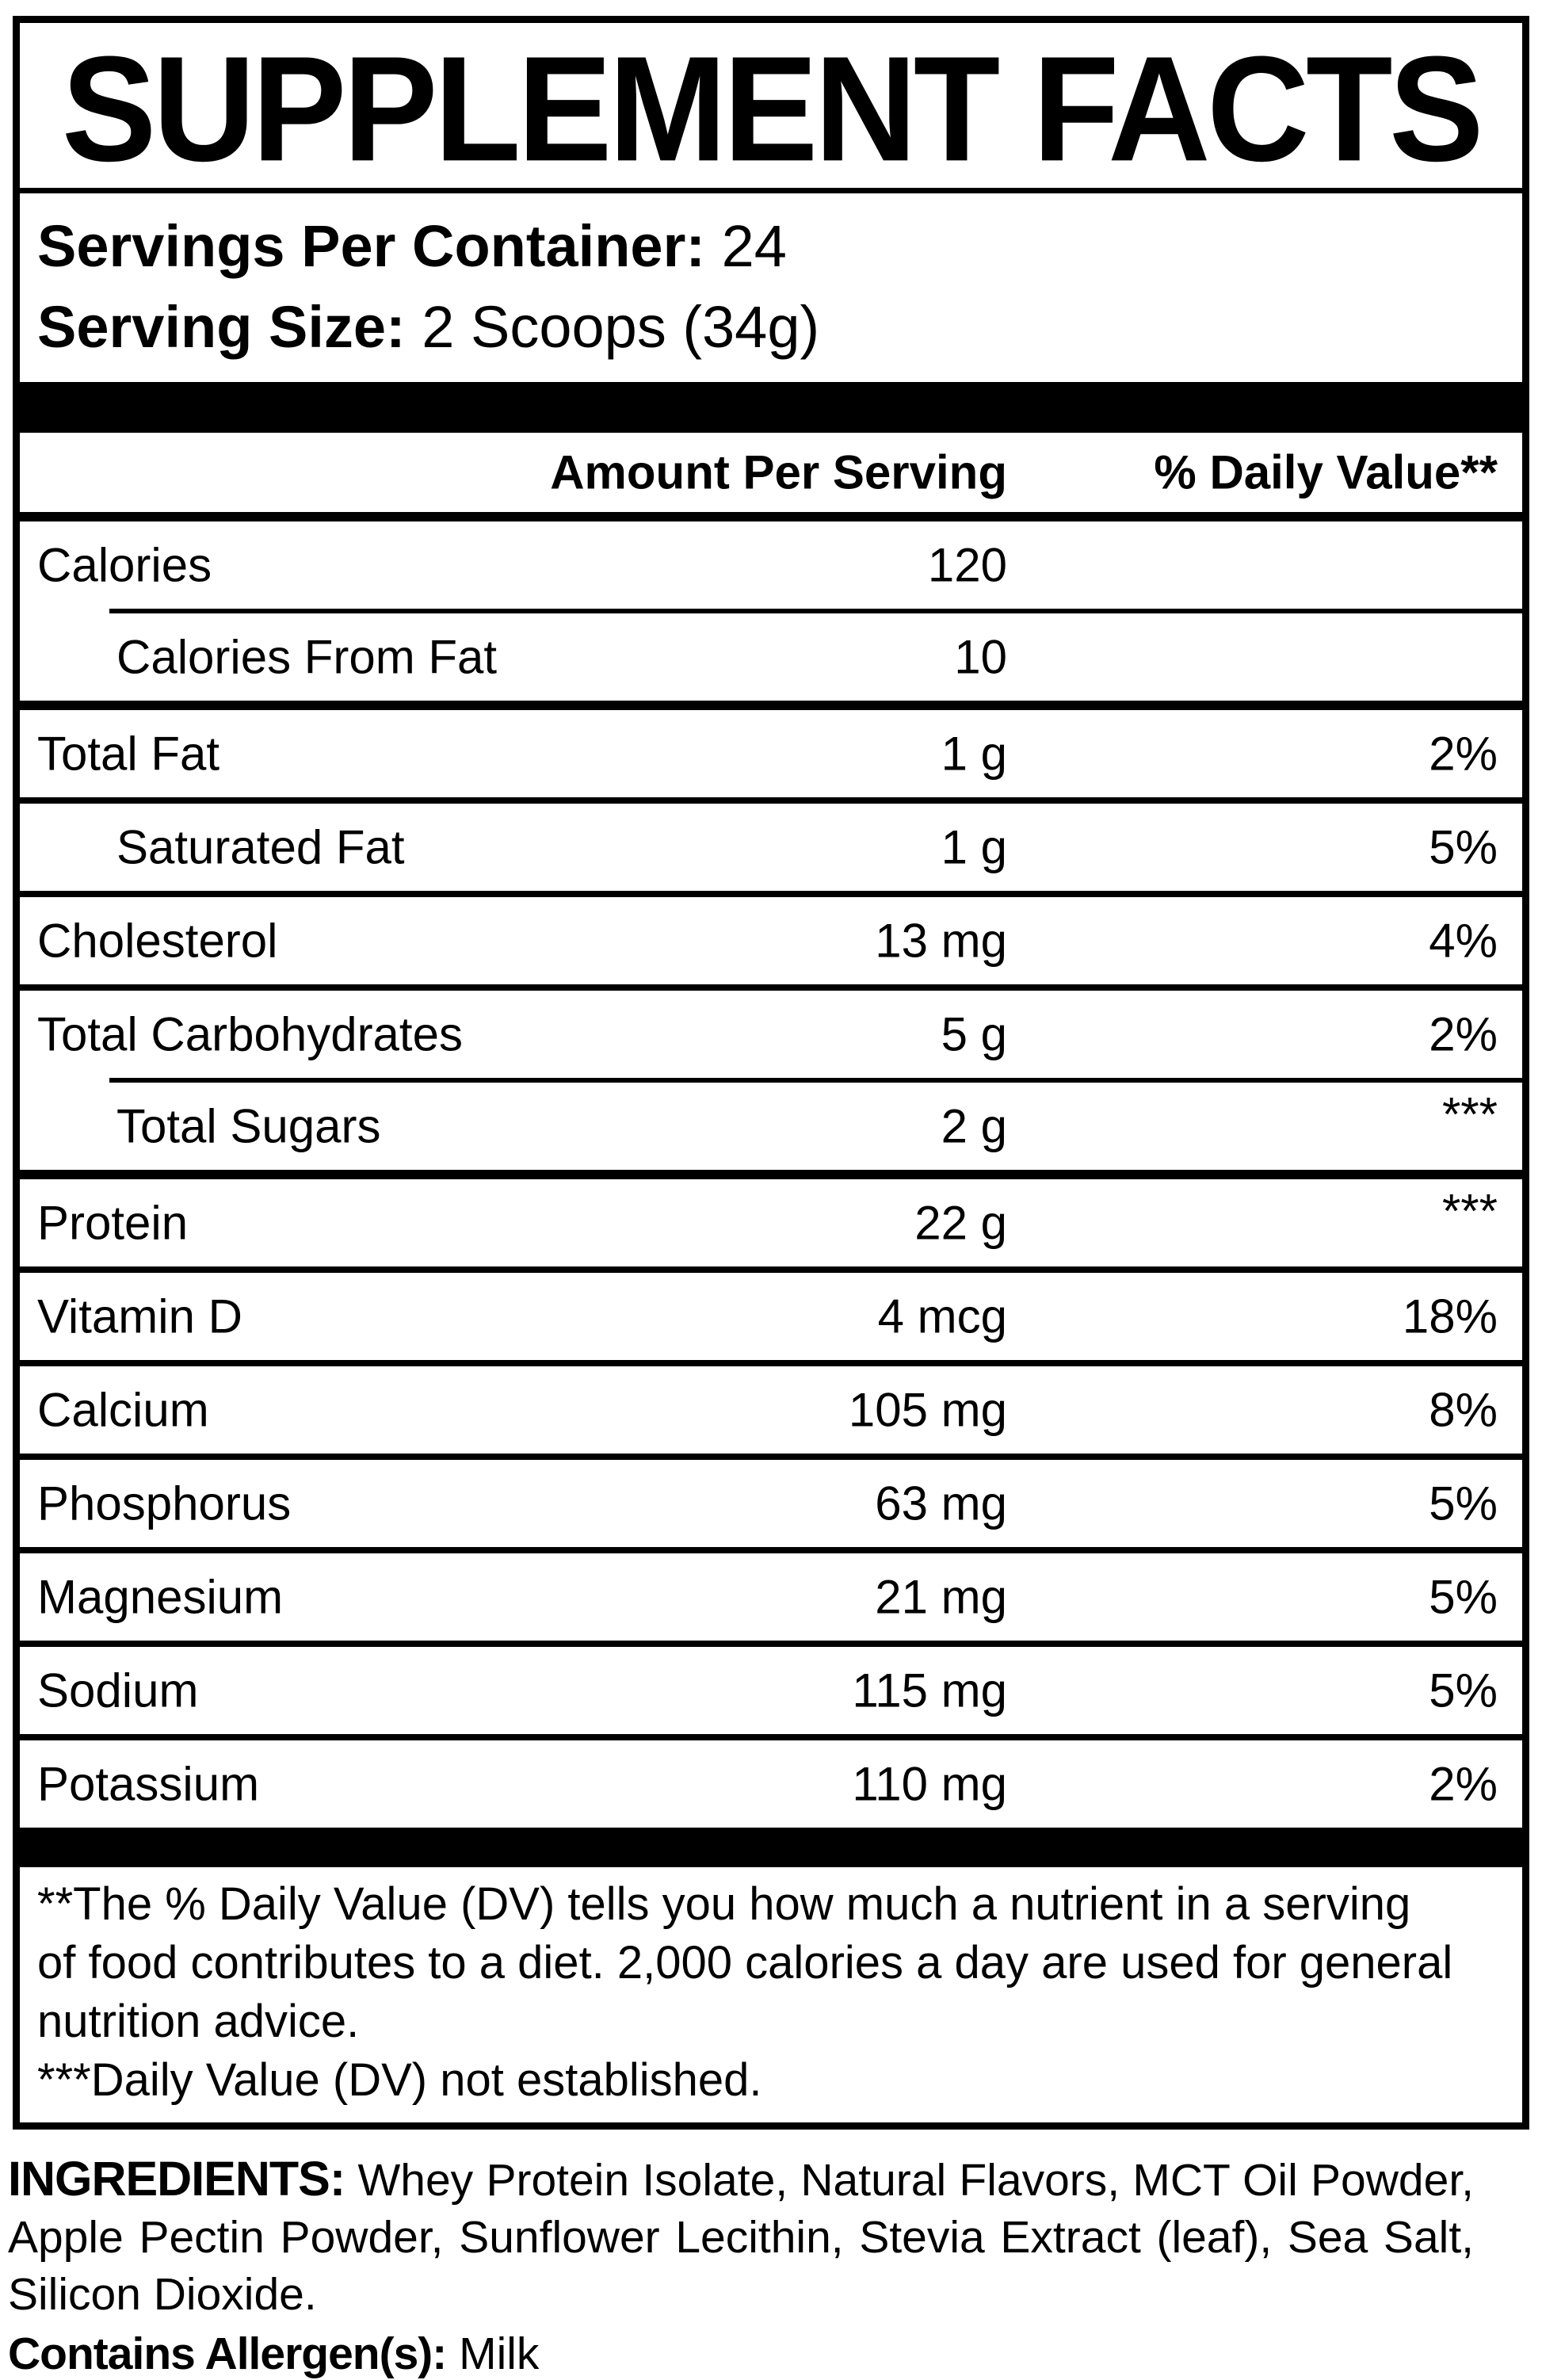 The height and width of the screenshot is (2380, 1542). I want to click on nutrient-name: Total Sugars, so click(248, 1126).